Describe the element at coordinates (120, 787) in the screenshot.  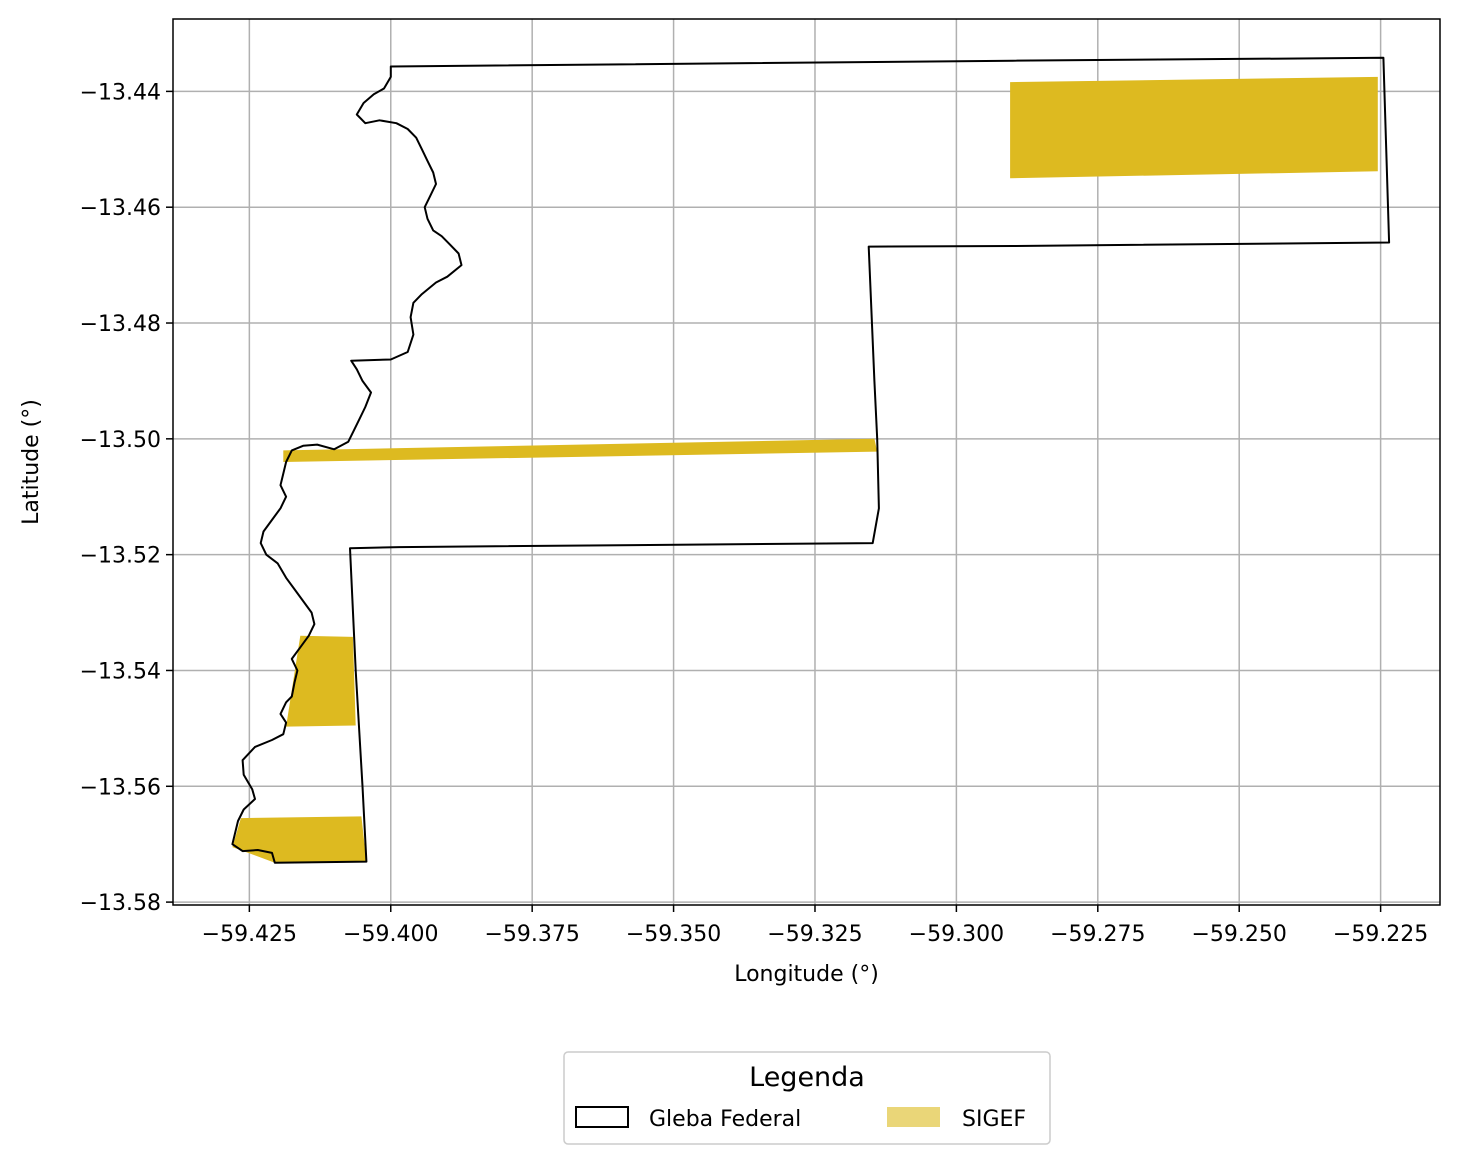
I see `y-tick-label: −13.56` at that location.